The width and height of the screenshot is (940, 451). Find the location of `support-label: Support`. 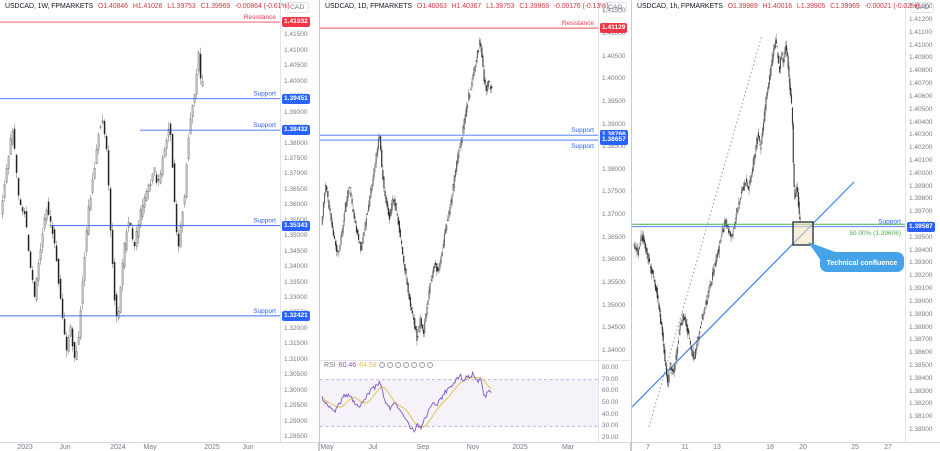

support-label: Support is located at coordinates (264, 125).